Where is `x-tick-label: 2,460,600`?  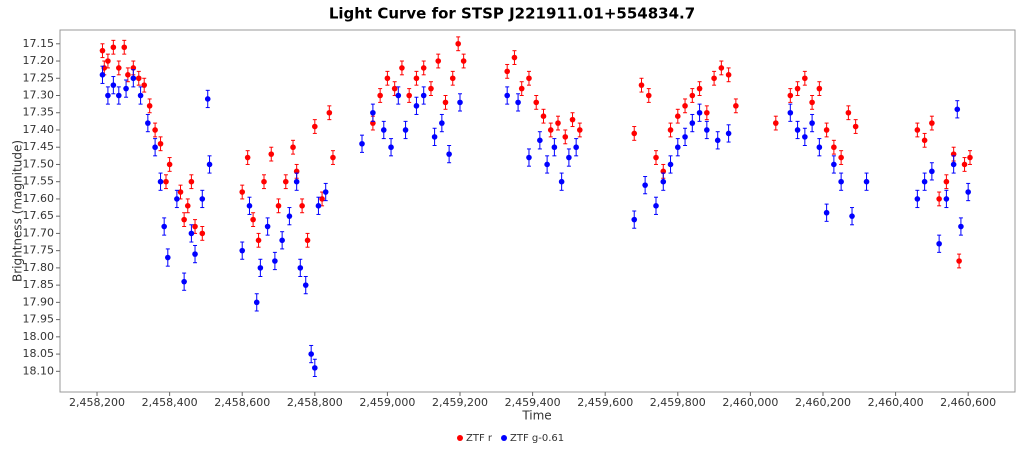
x-tick-label: 2,460,600 is located at coordinates (968, 402).